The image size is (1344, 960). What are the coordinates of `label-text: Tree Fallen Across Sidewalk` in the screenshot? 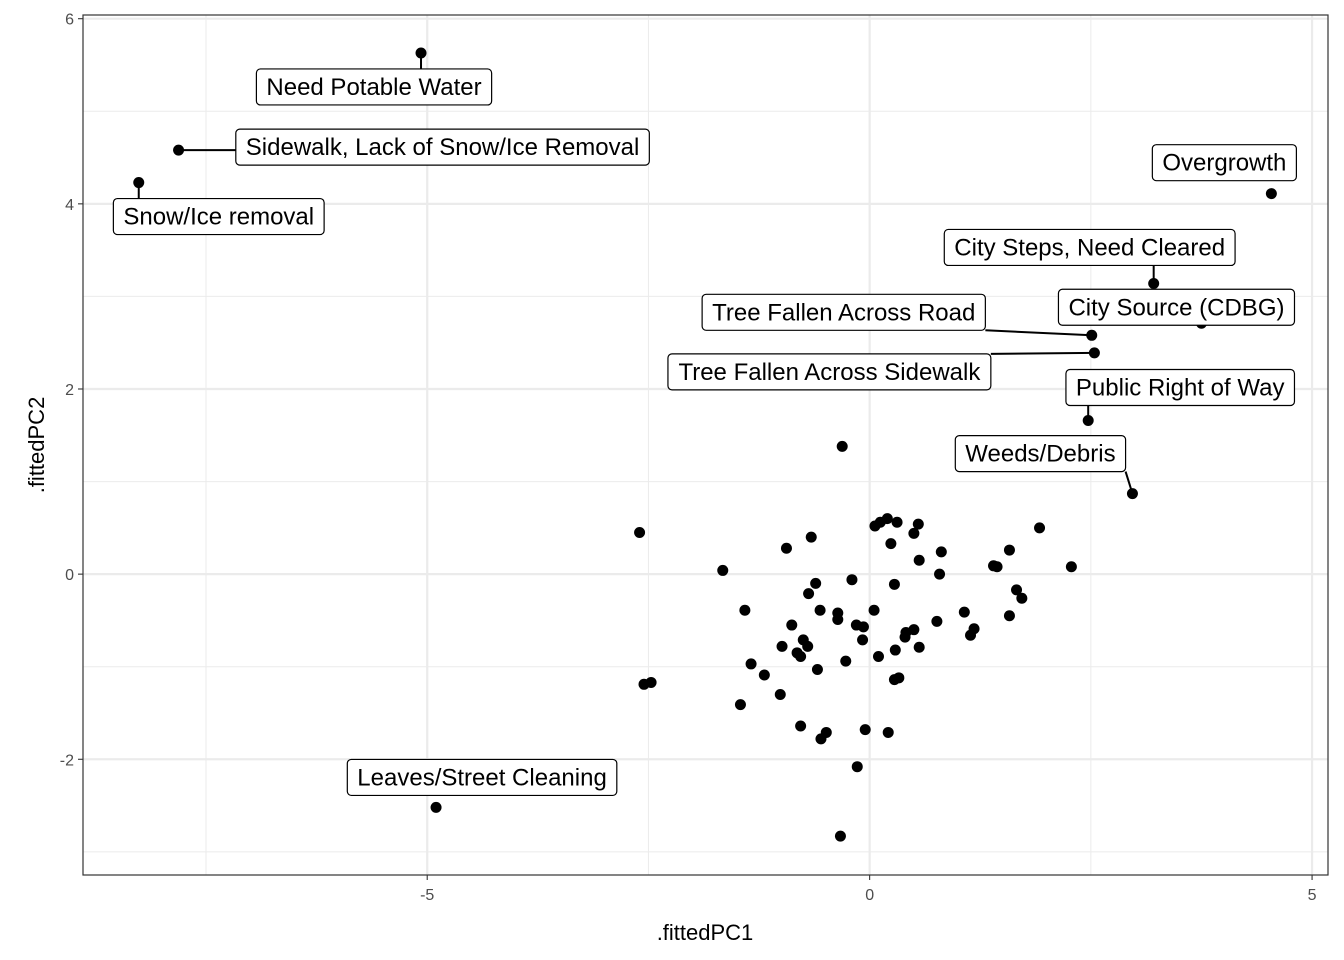 It's located at (829, 372).